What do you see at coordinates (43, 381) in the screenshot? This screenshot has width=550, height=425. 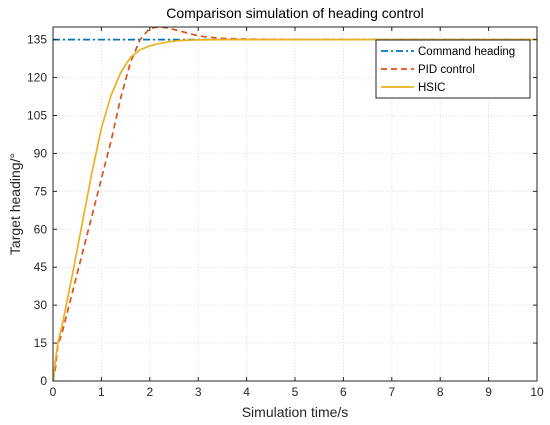 I see `y-tick-label: 0` at bounding box center [43, 381].